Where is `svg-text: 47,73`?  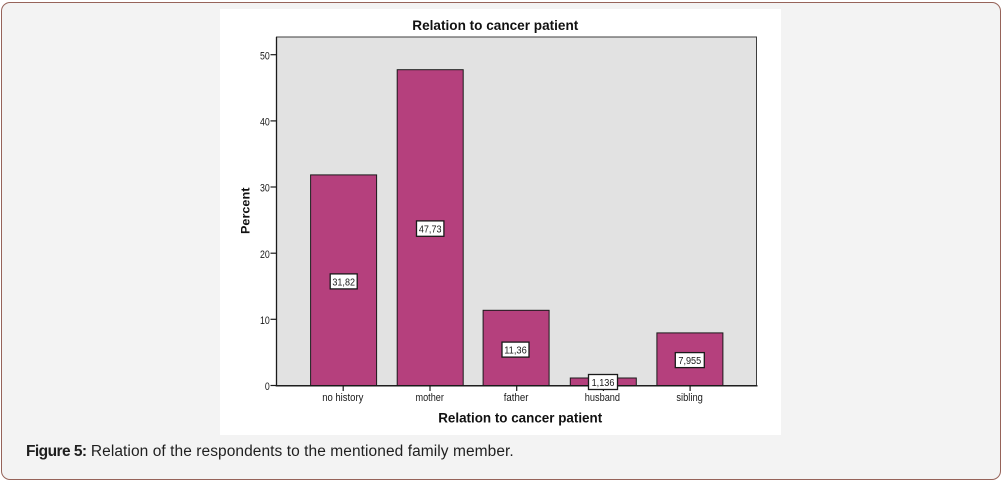
svg-text: 47,73 is located at coordinates (430, 229).